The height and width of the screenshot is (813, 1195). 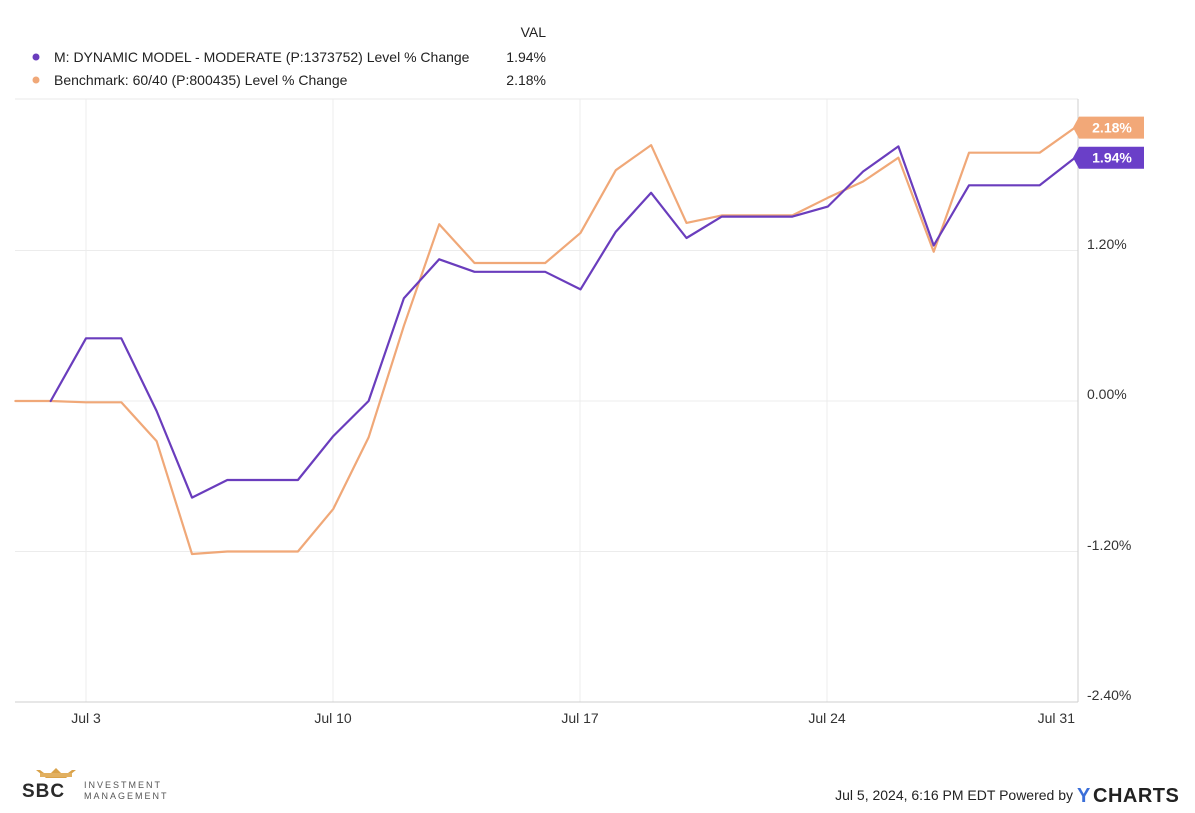 What do you see at coordinates (1136, 796) in the screenshot?
I see `ycharts-wordmark: CHARTS` at bounding box center [1136, 796].